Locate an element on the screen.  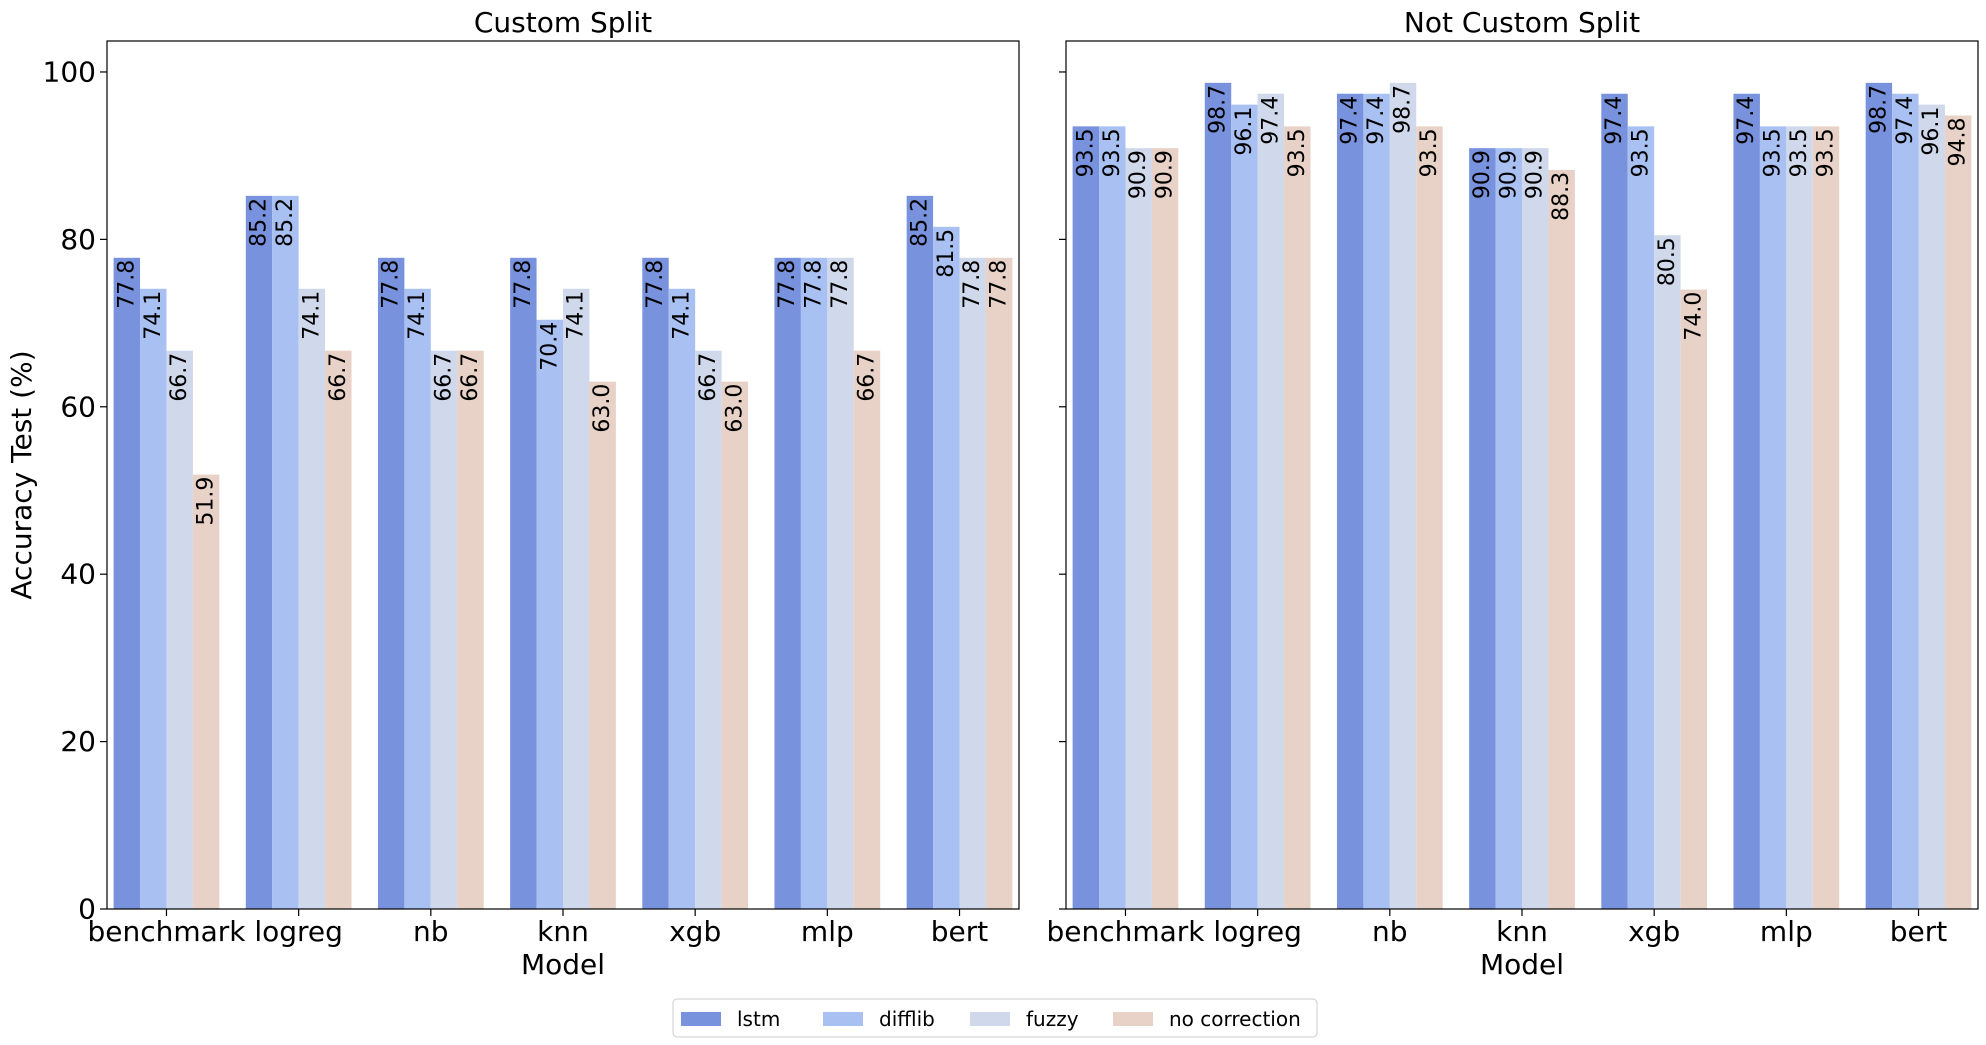
x-tick-label: logreg is located at coordinates (1257, 931).